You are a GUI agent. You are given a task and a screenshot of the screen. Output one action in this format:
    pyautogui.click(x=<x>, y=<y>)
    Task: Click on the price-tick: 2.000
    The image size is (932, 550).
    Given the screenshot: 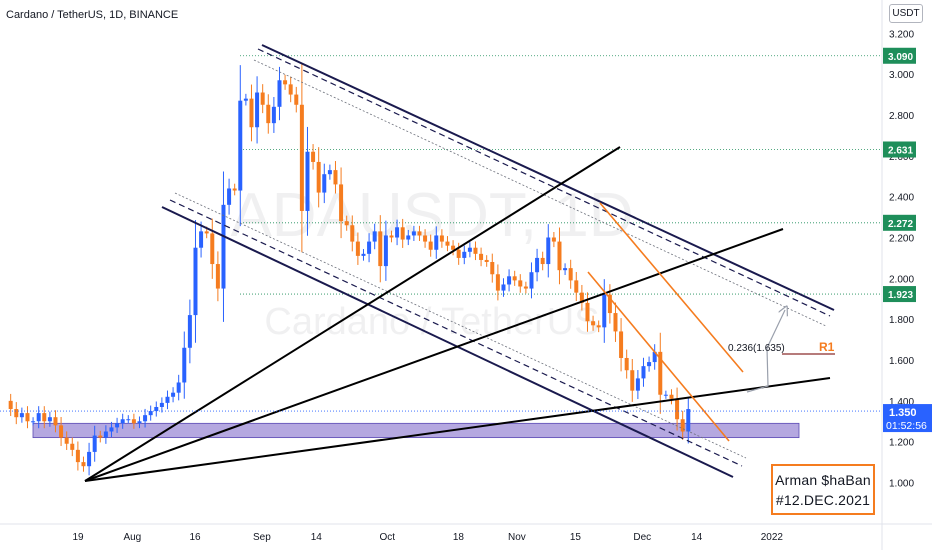 What is the action you would take?
    pyautogui.click(x=901, y=279)
    